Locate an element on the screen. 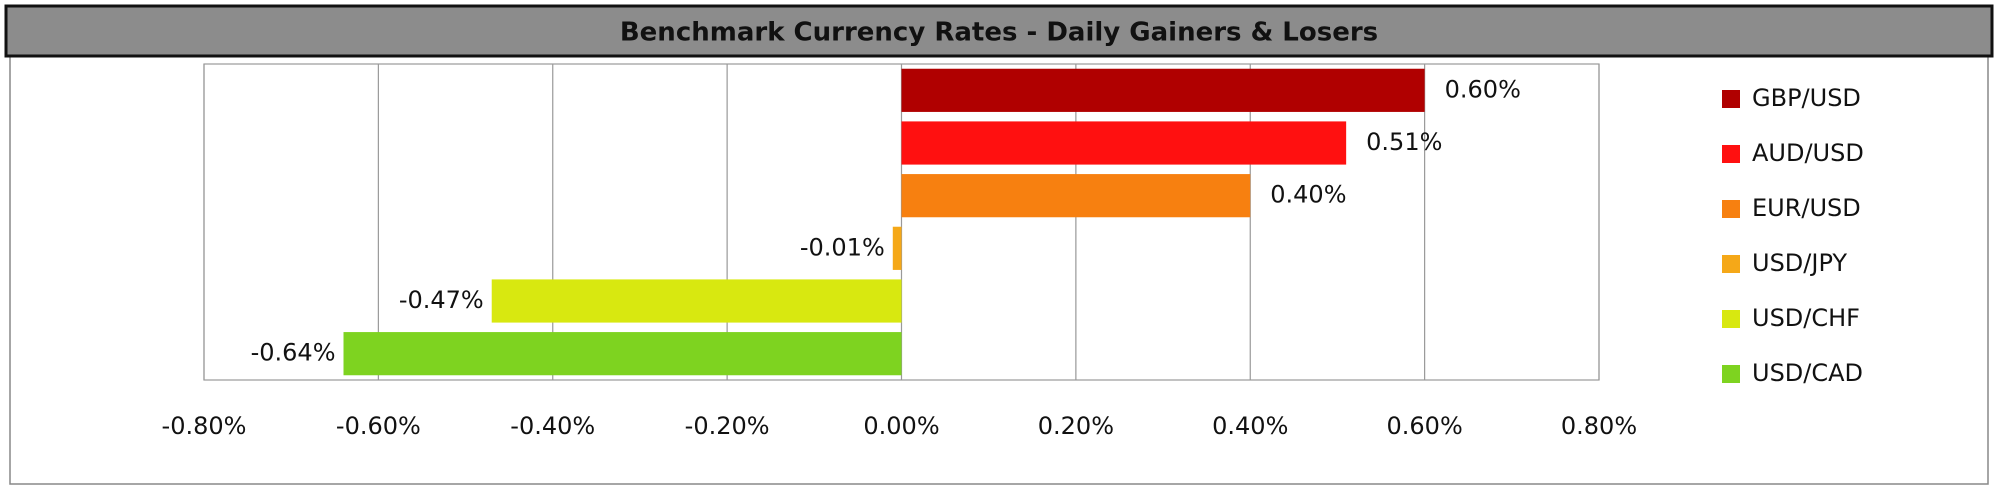  legend-label: EUR/USD is located at coordinates (1806, 208).